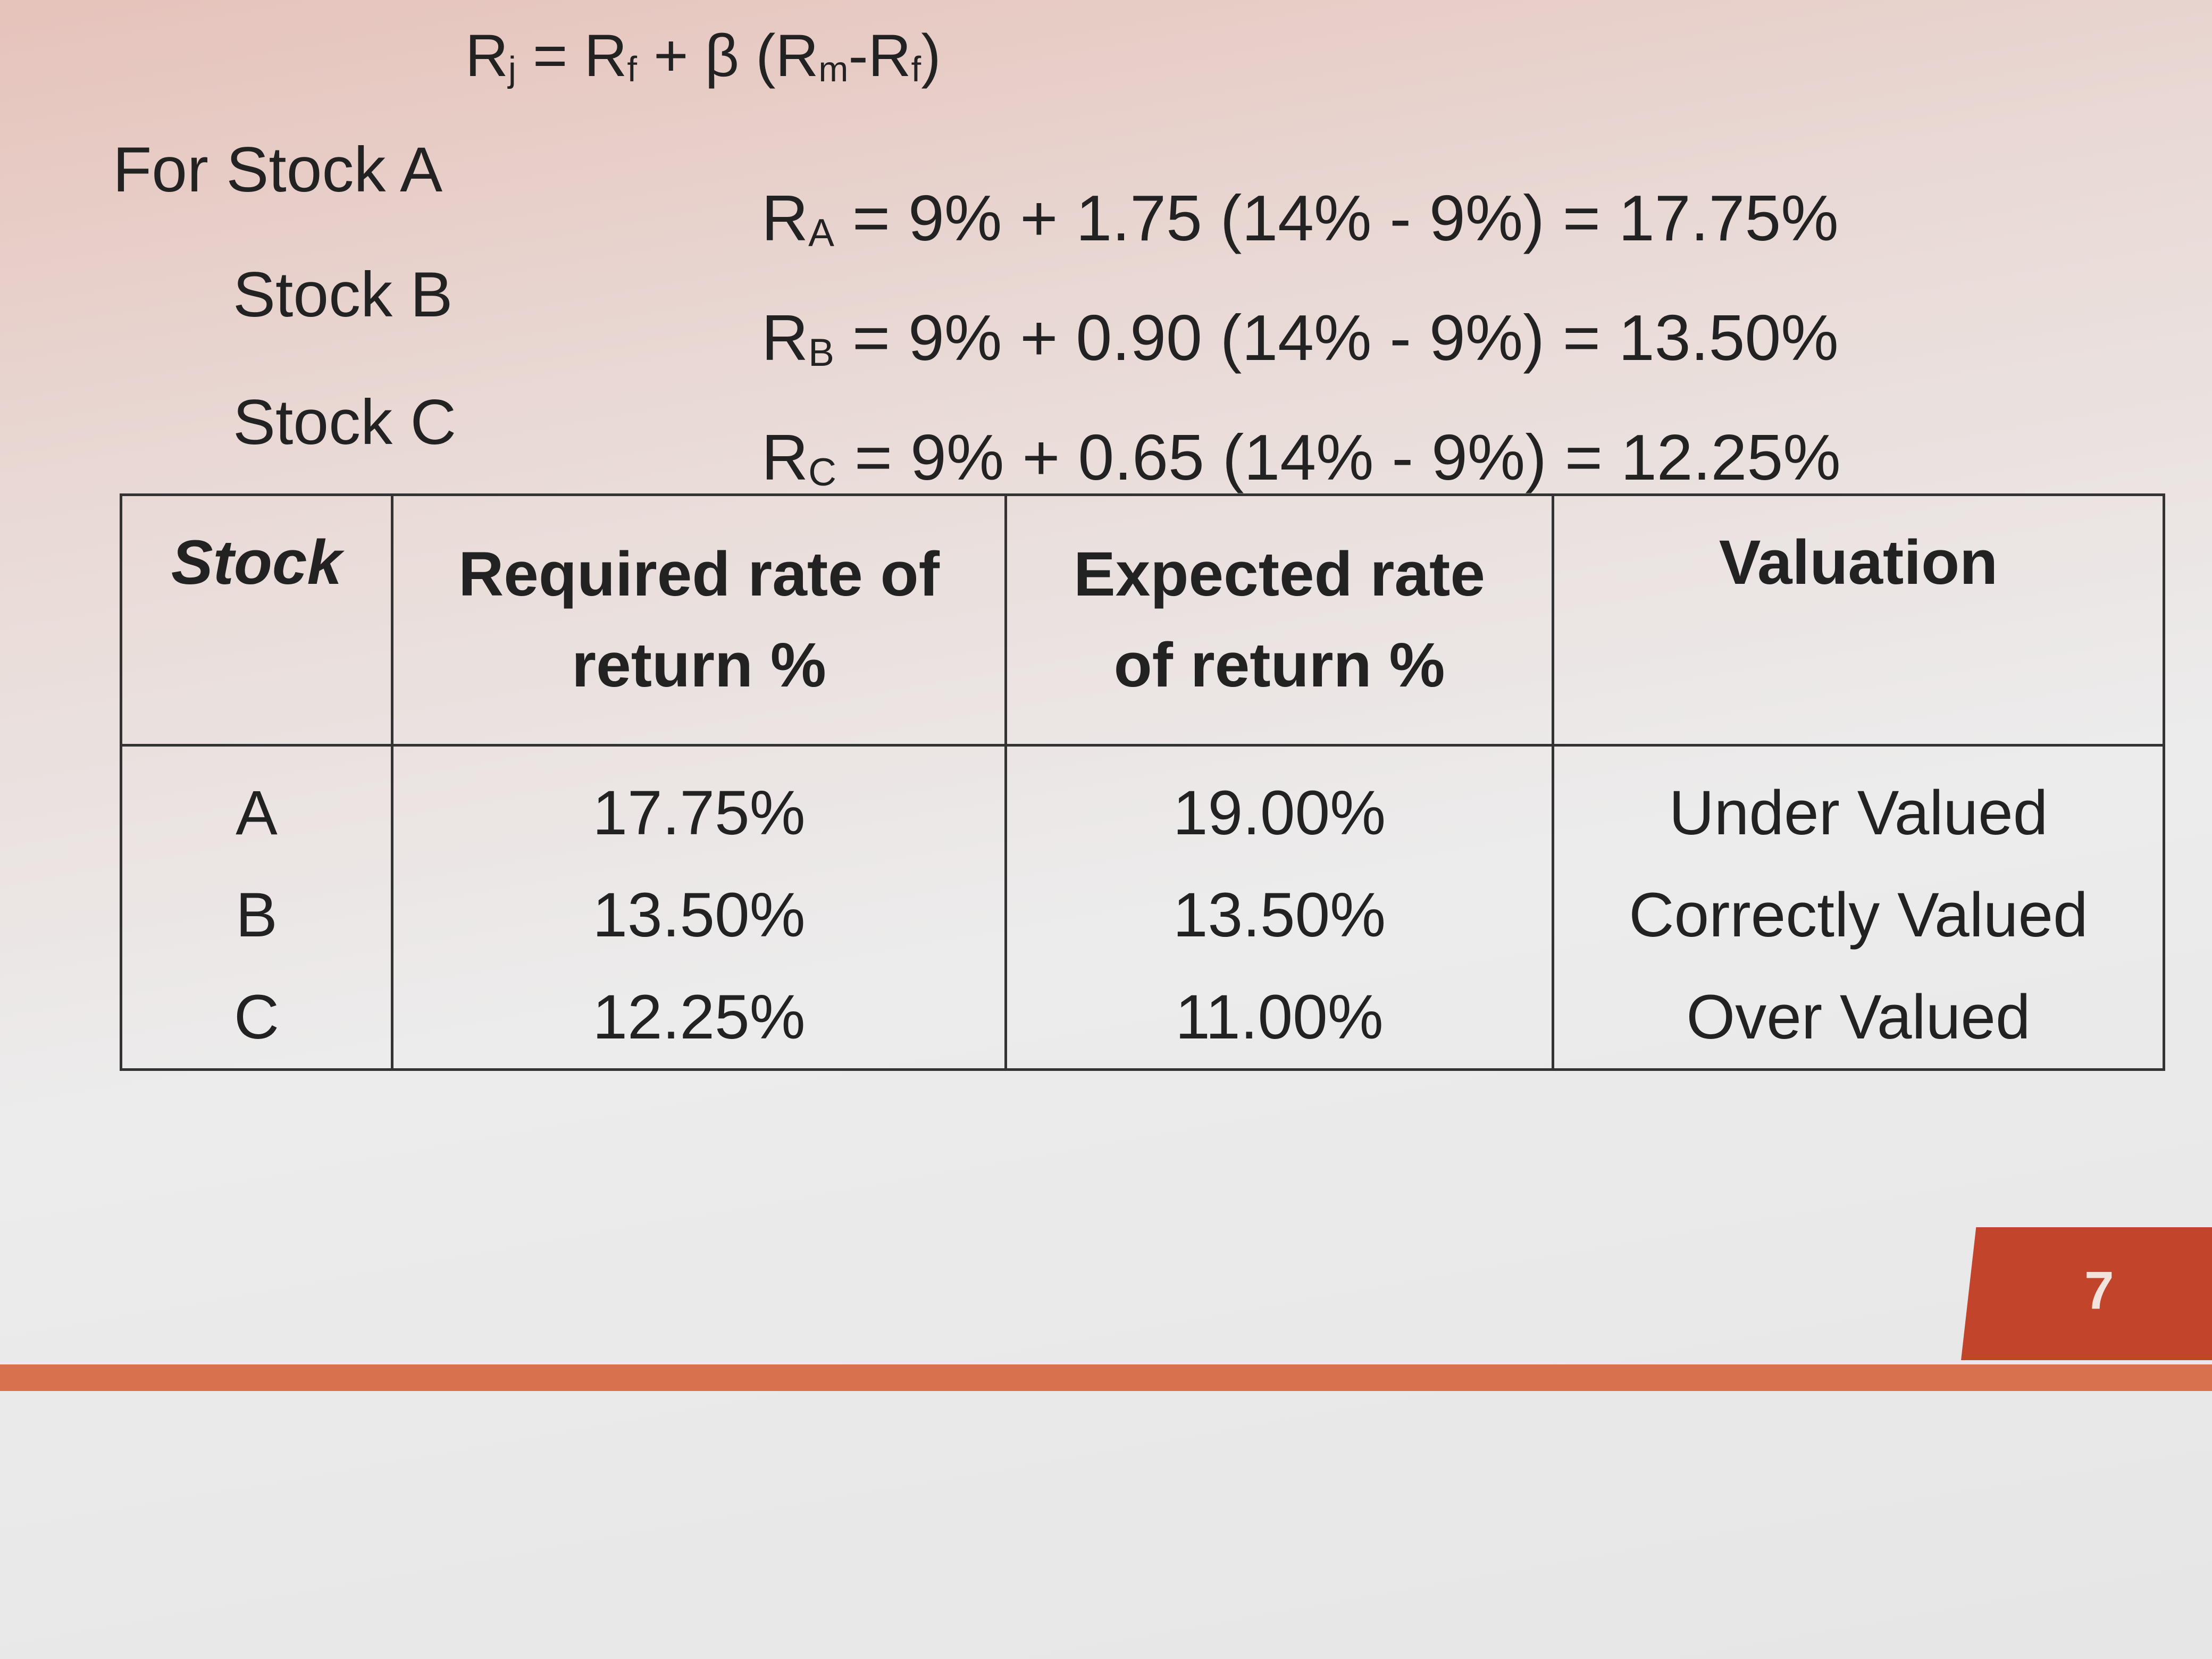  What do you see at coordinates (345, 422) in the screenshot?
I see `calc-label: Stock C` at bounding box center [345, 422].